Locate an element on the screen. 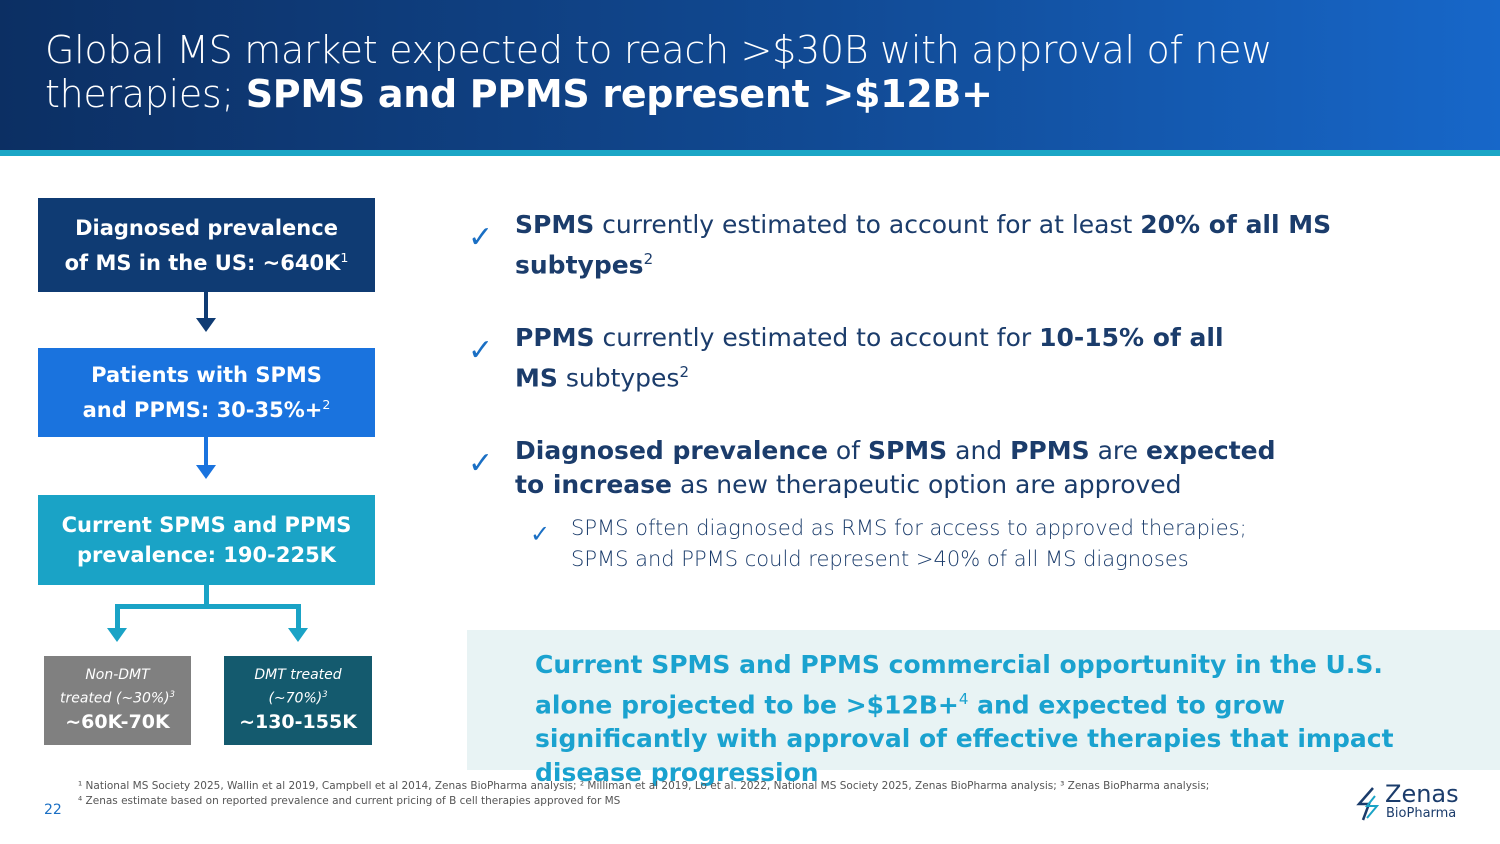  page-number: 22 is located at coordinates (53, 810).